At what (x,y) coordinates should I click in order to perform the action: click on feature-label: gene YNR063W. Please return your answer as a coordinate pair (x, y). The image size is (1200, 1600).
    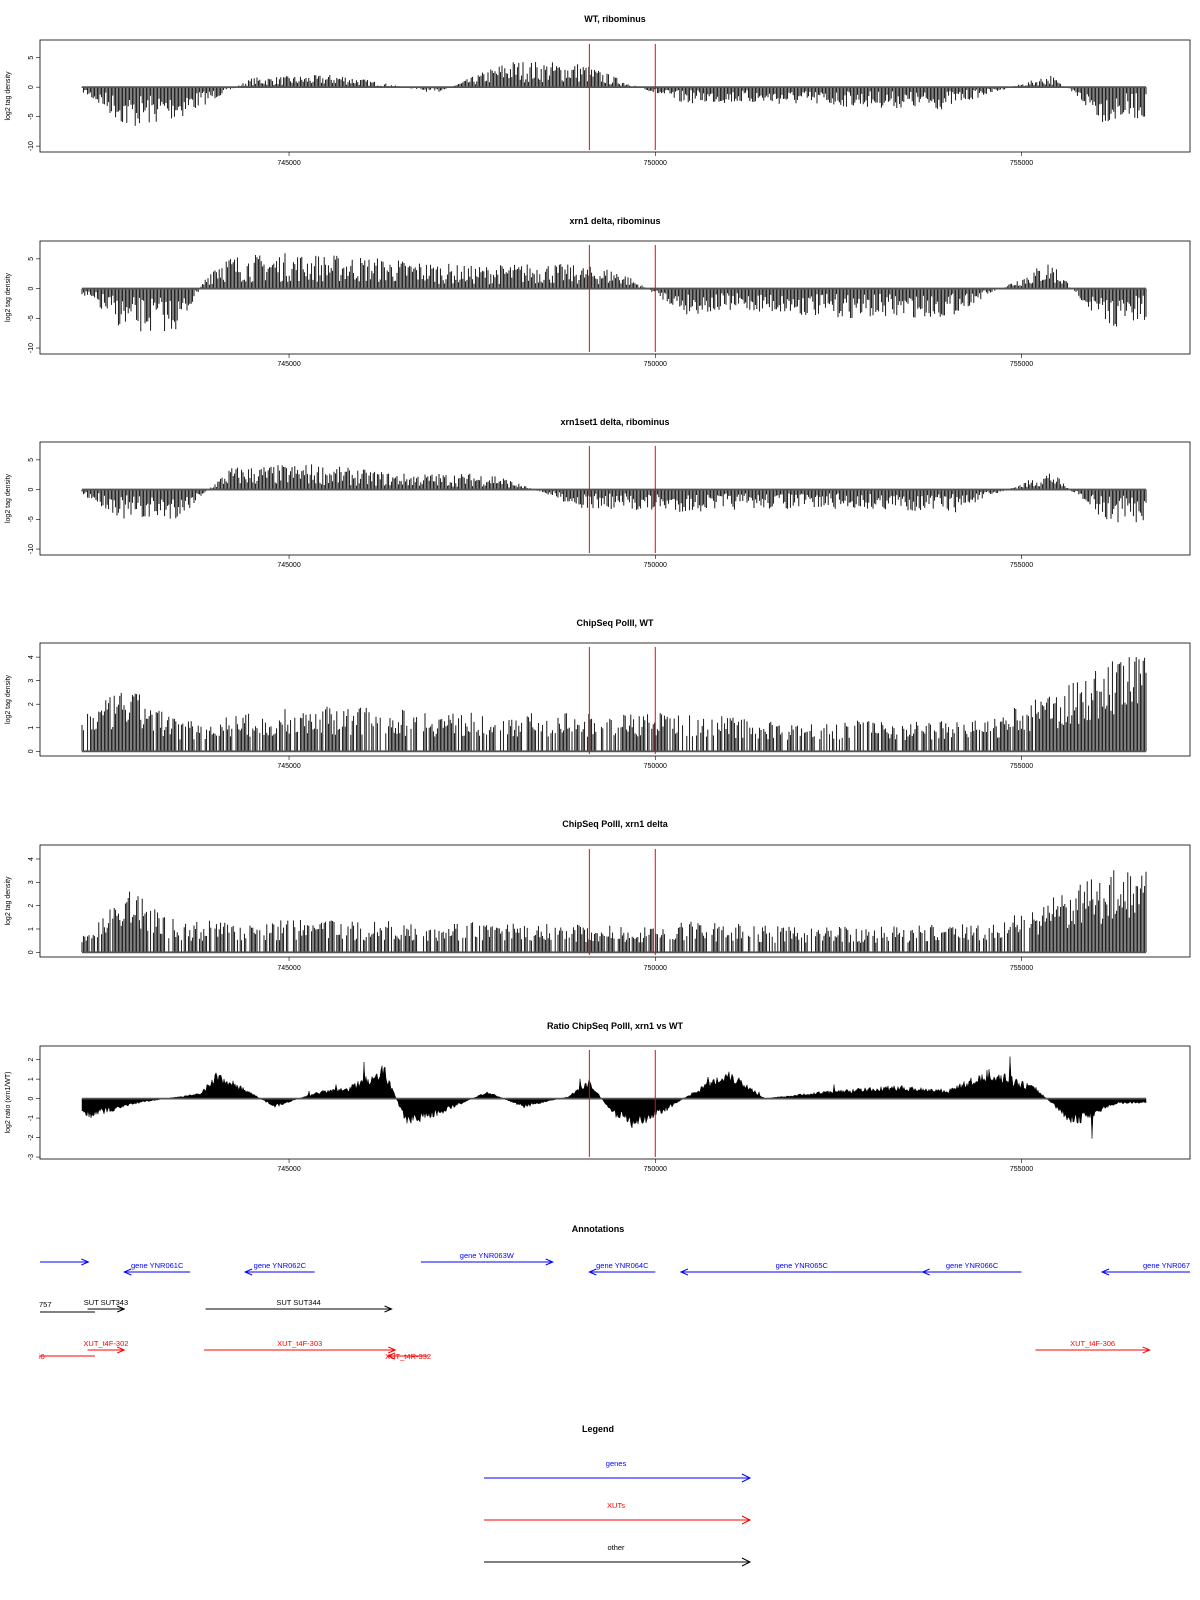
    Looking at the image, I should click on (487, 1255).